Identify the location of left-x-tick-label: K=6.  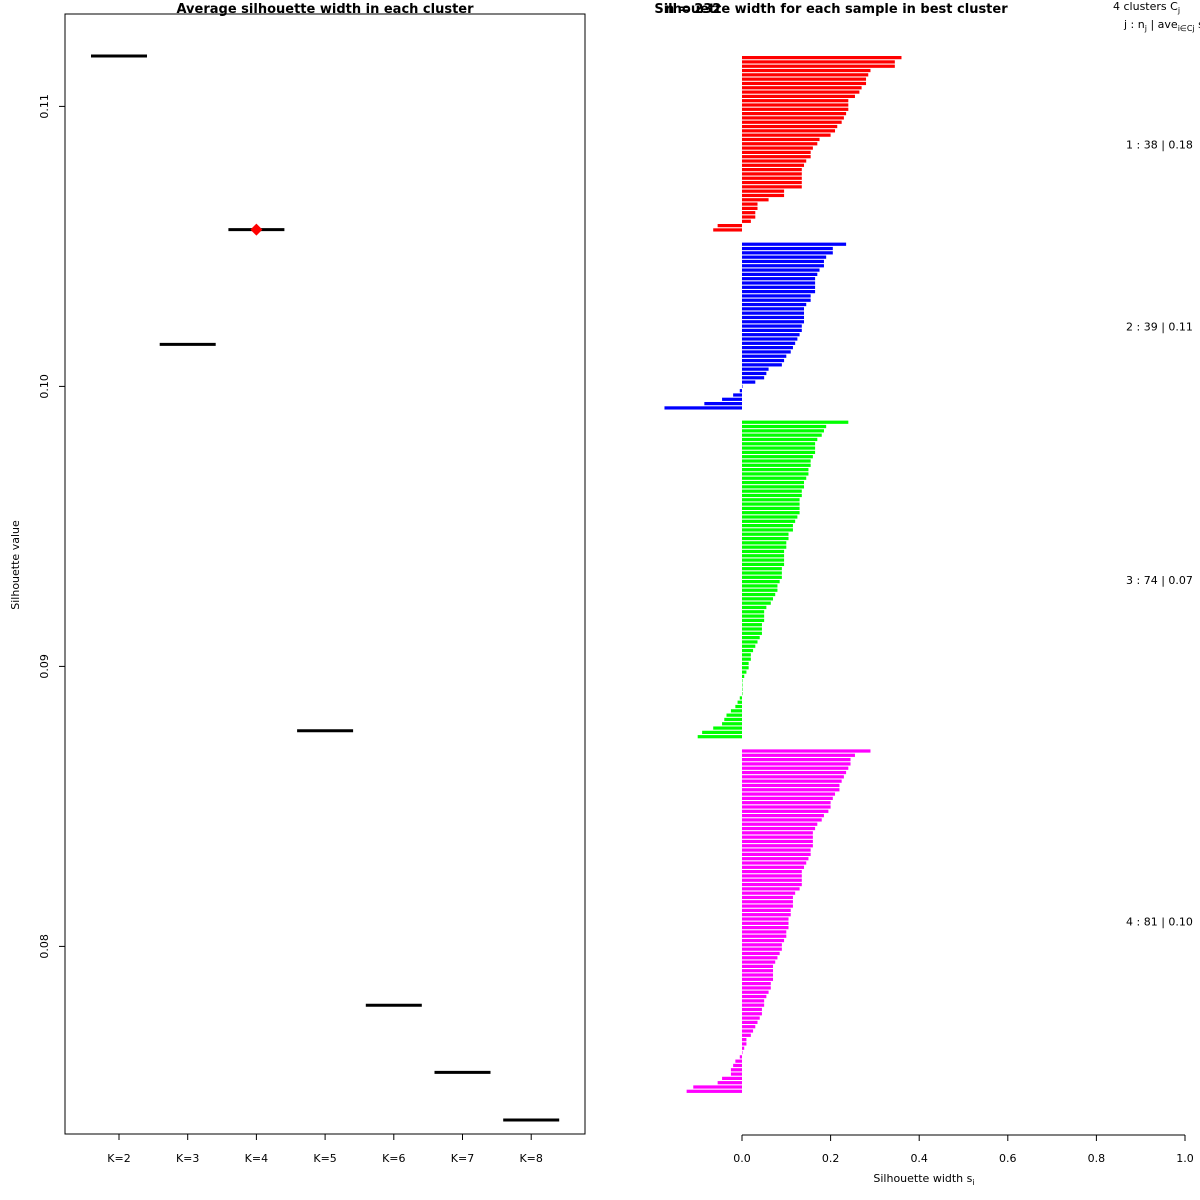
(393, 1158).